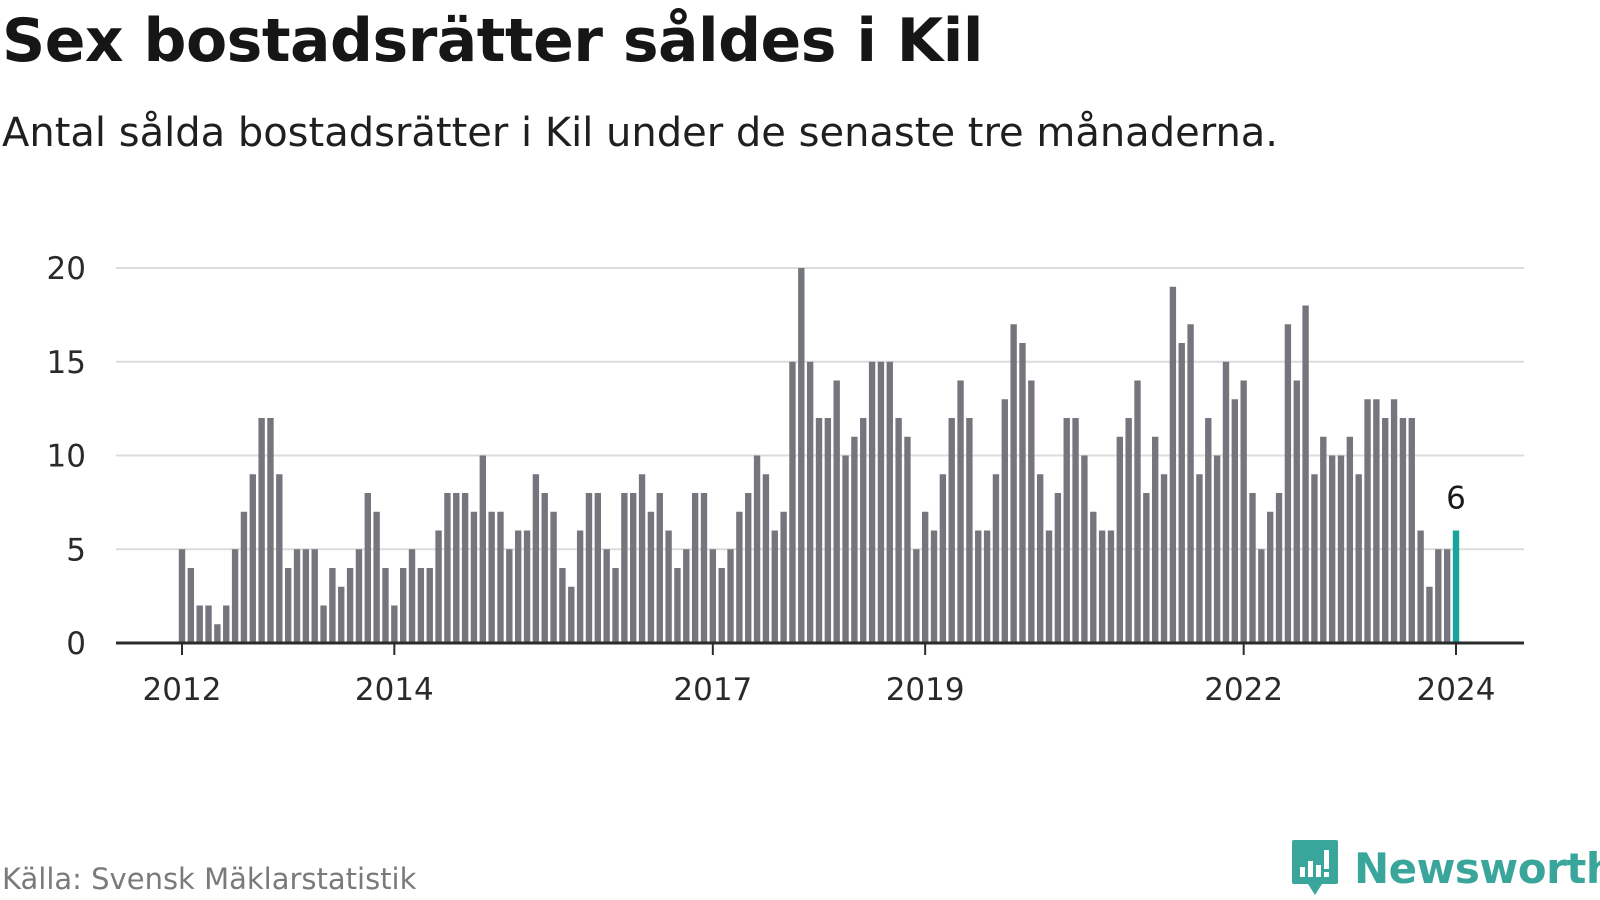  What do you see at coordinates (820, 648) in the screenshot?
I see `axes` at bounding box center [820, 648].